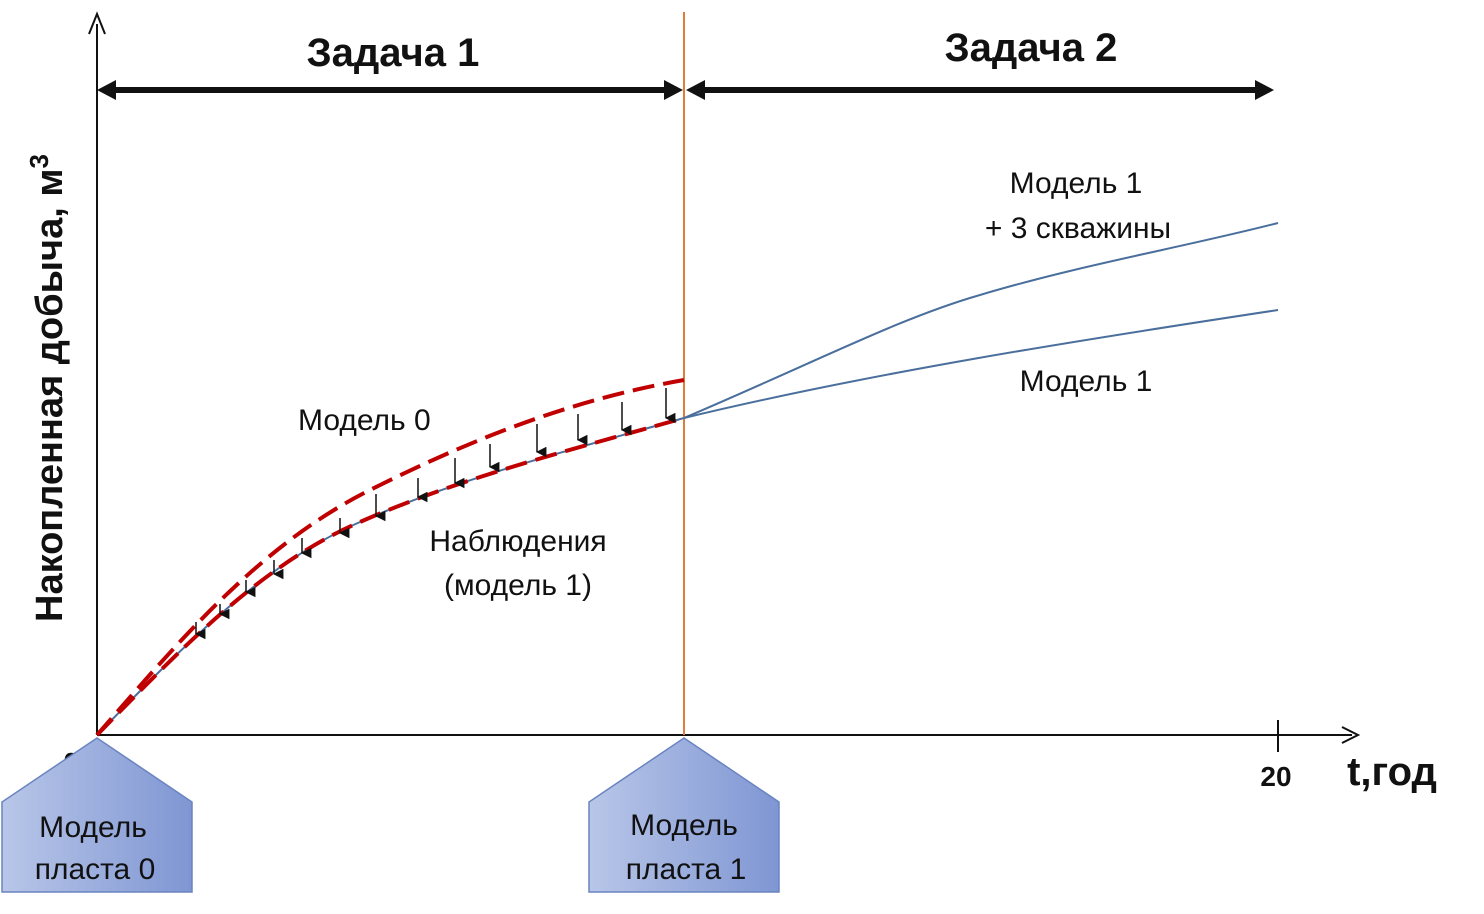 The width and height of the screenshot is (1484, 914). What do you see at coordinates (980, 90) in the screenshot?
I see `task2-range-arrow` at bounding box center [980, 90].